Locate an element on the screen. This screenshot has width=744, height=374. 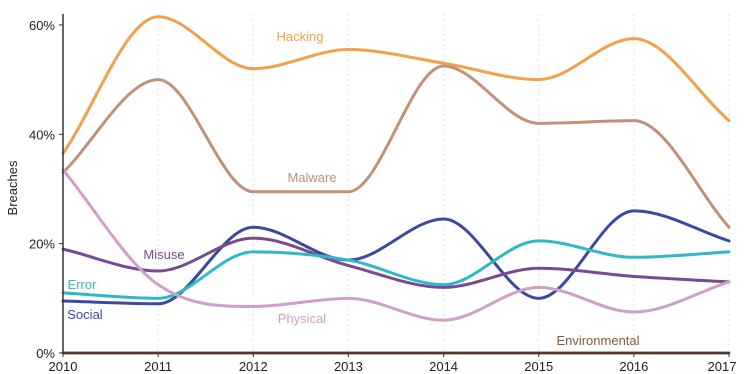
y-tick-label: 60% is located at coordinates (42, 25).